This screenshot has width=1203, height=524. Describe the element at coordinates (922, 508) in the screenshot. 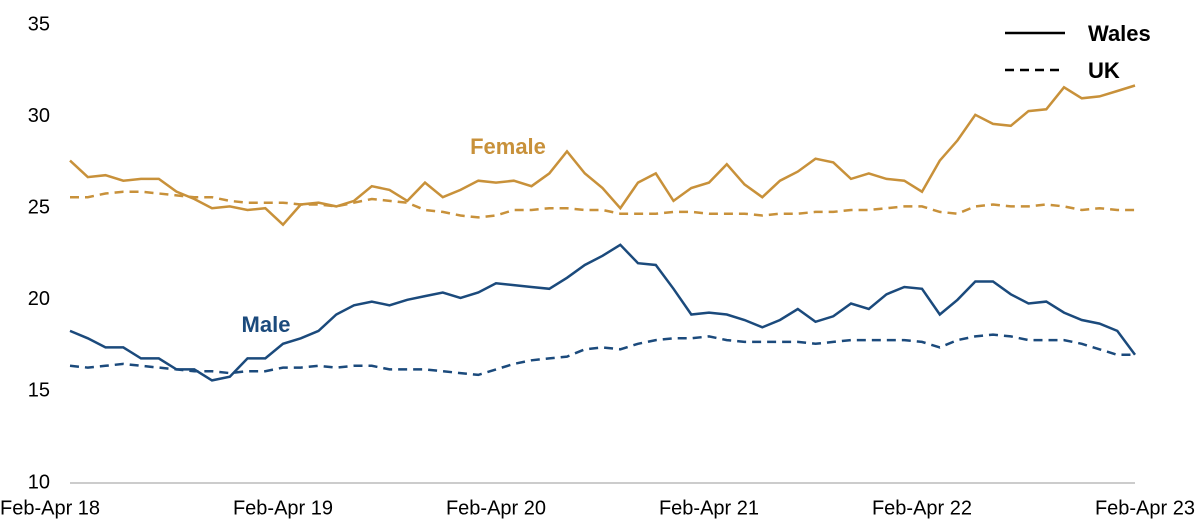

I see `x-tick-label: Feb-Apr 22` at that location.